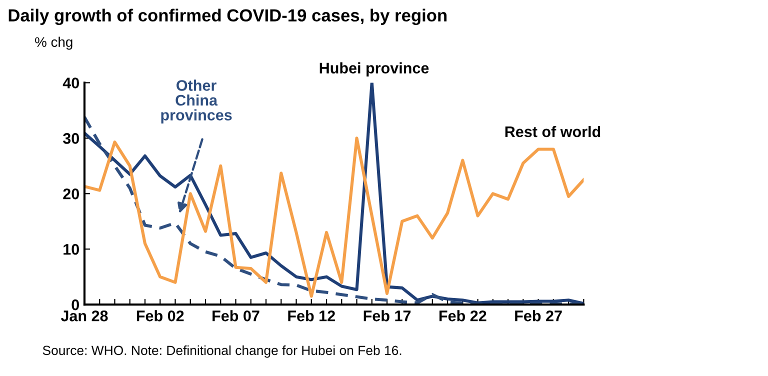  I want to click on y-tick-label: 10, so click(71, 249).